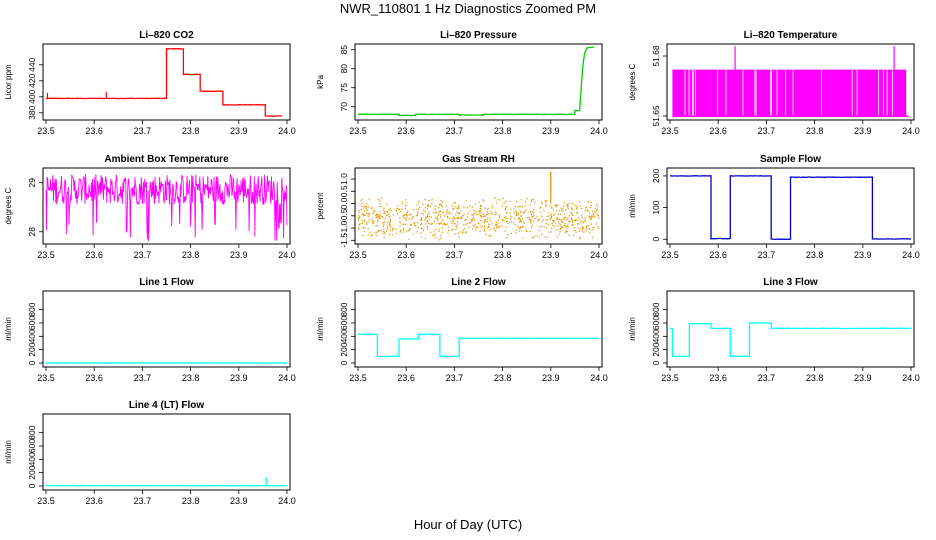 Image resolution: width=936 pixels, height=540 pixels. I want to click on y-tick-label: 100, so click(656, 207).